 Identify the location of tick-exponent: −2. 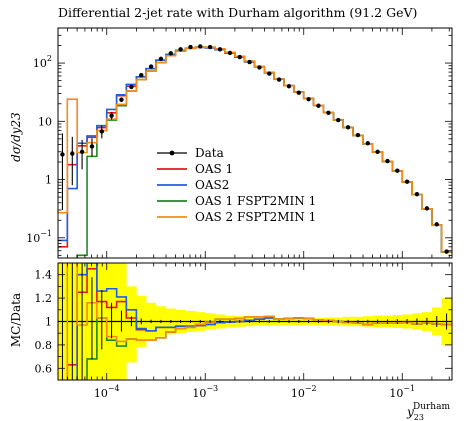
(311, 388).